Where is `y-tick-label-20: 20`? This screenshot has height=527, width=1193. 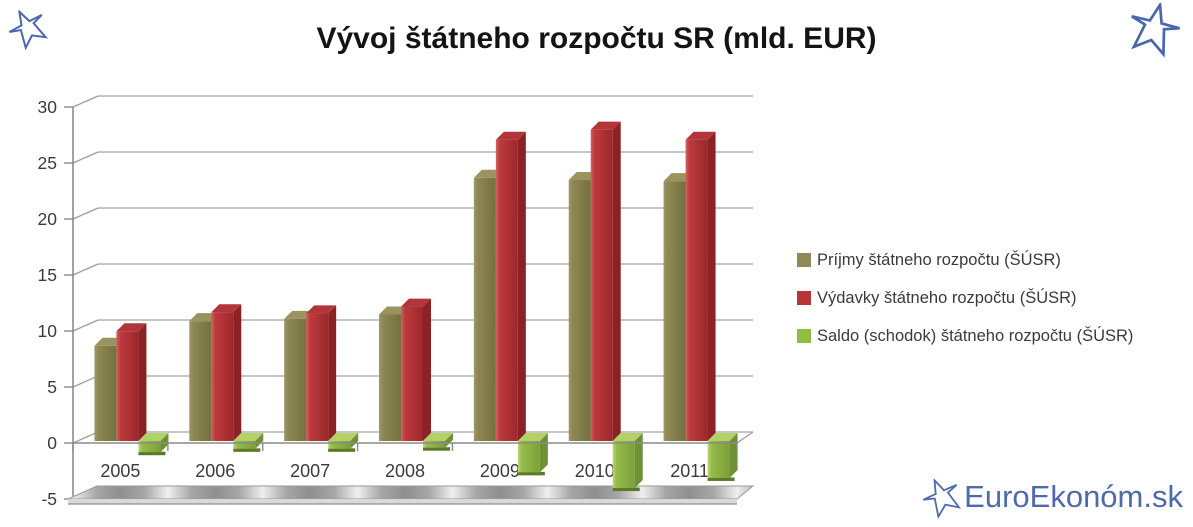 y-tick-label-20: 20 is located at coordinates (48, 219).